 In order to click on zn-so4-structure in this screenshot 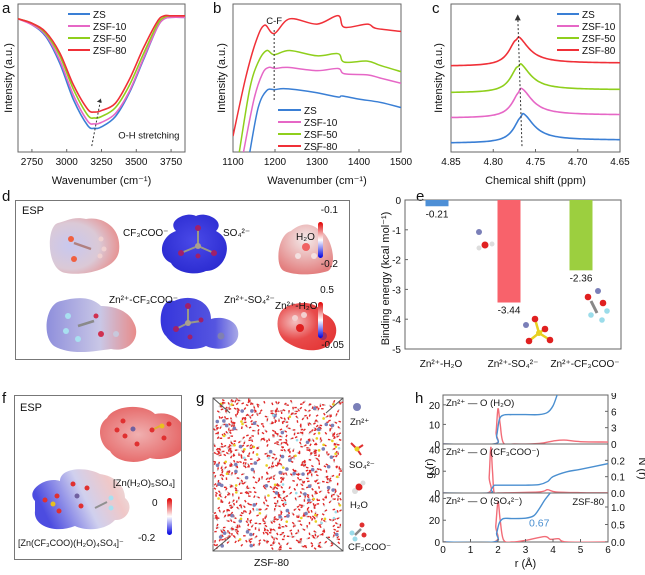, I will do `click(538, 330)`.